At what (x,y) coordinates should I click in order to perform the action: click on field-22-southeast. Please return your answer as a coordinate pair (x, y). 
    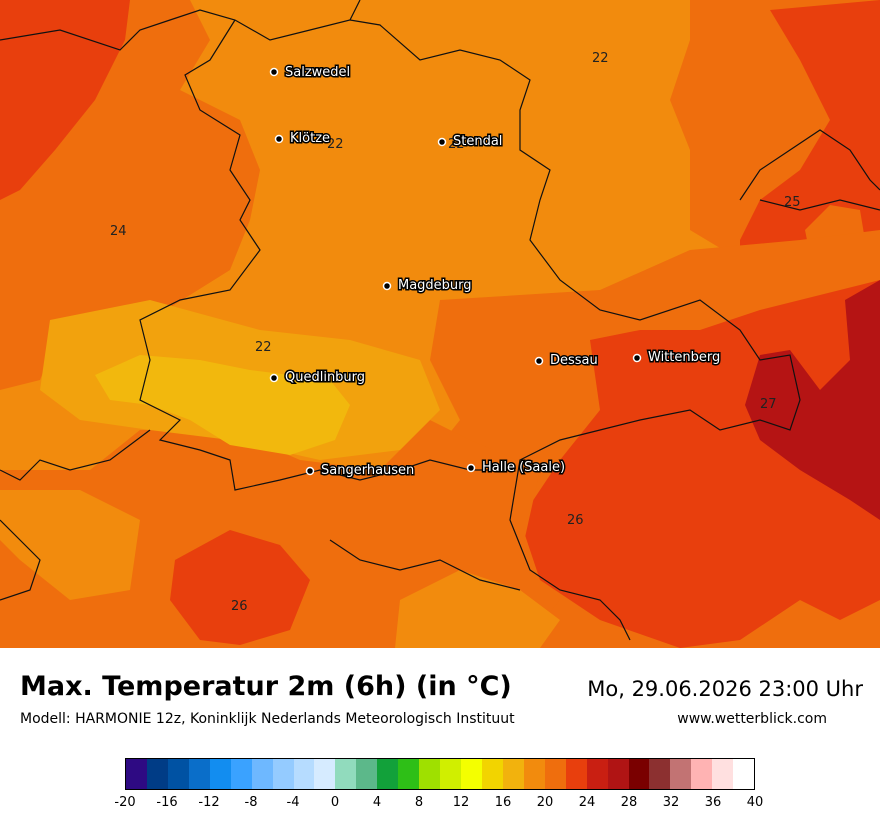
    Looking at the image, I should click on (477, 609).